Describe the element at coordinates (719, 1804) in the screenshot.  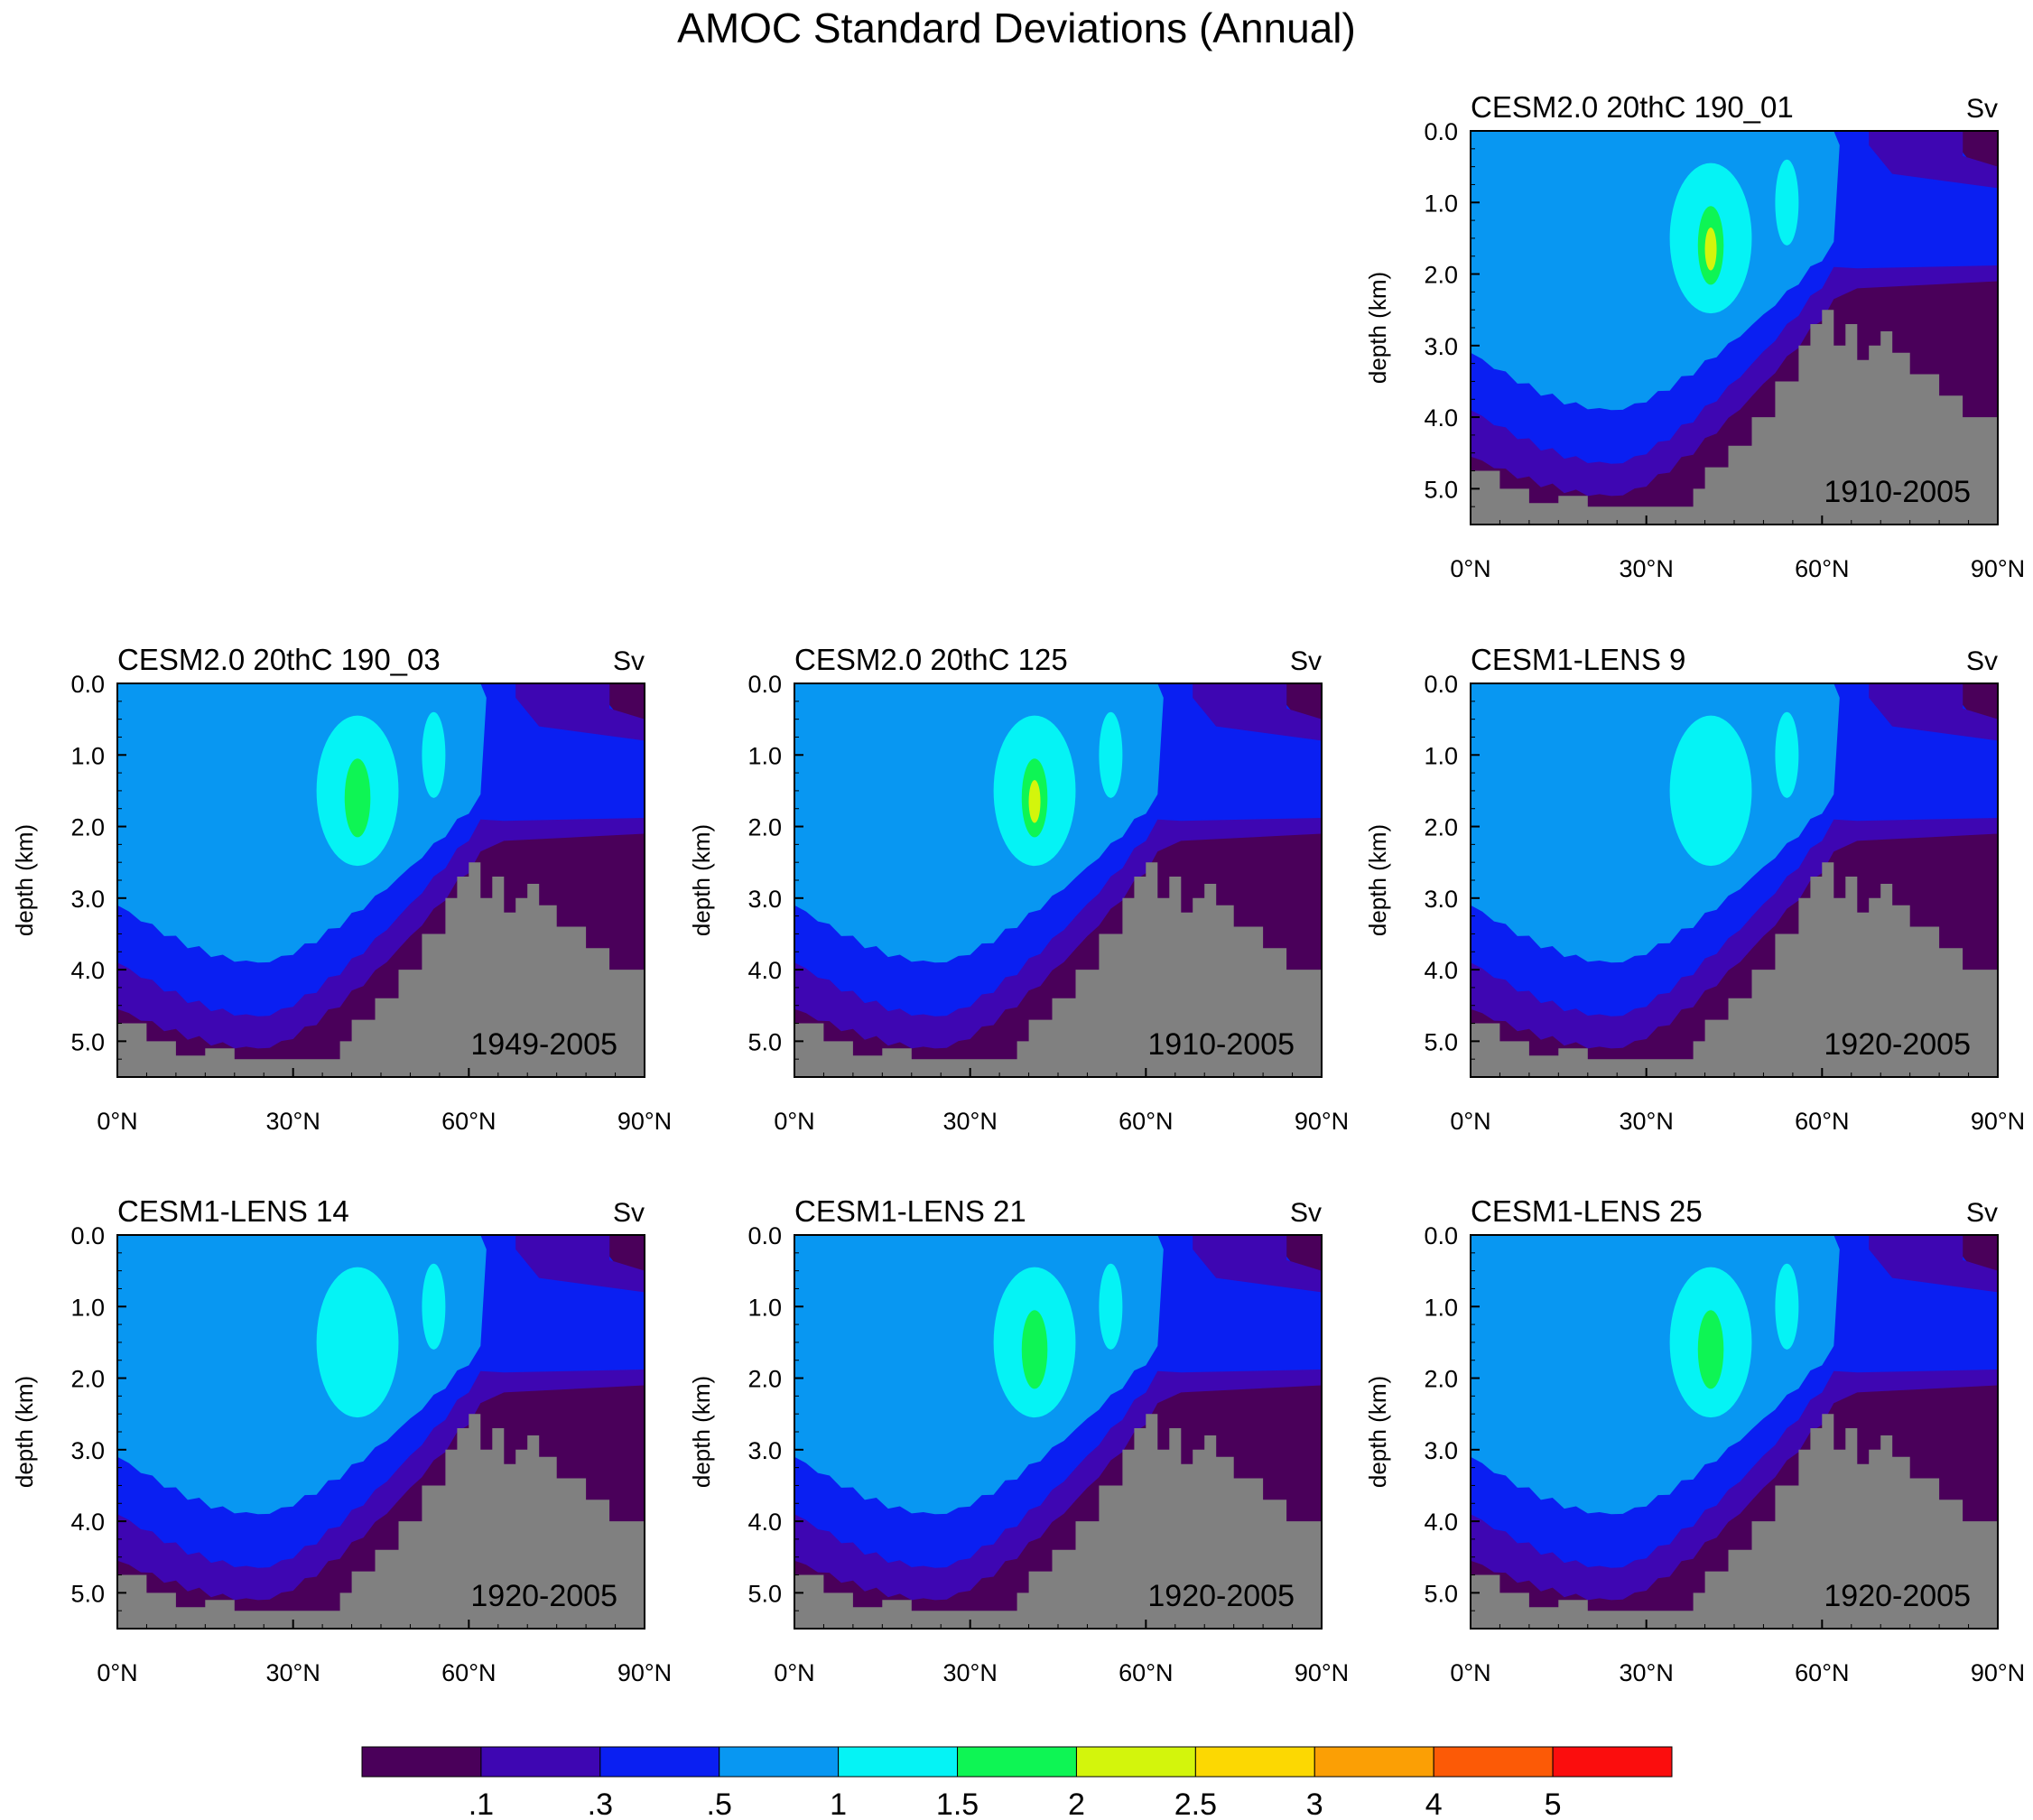
I see `colorbar-label: .5` at that location.